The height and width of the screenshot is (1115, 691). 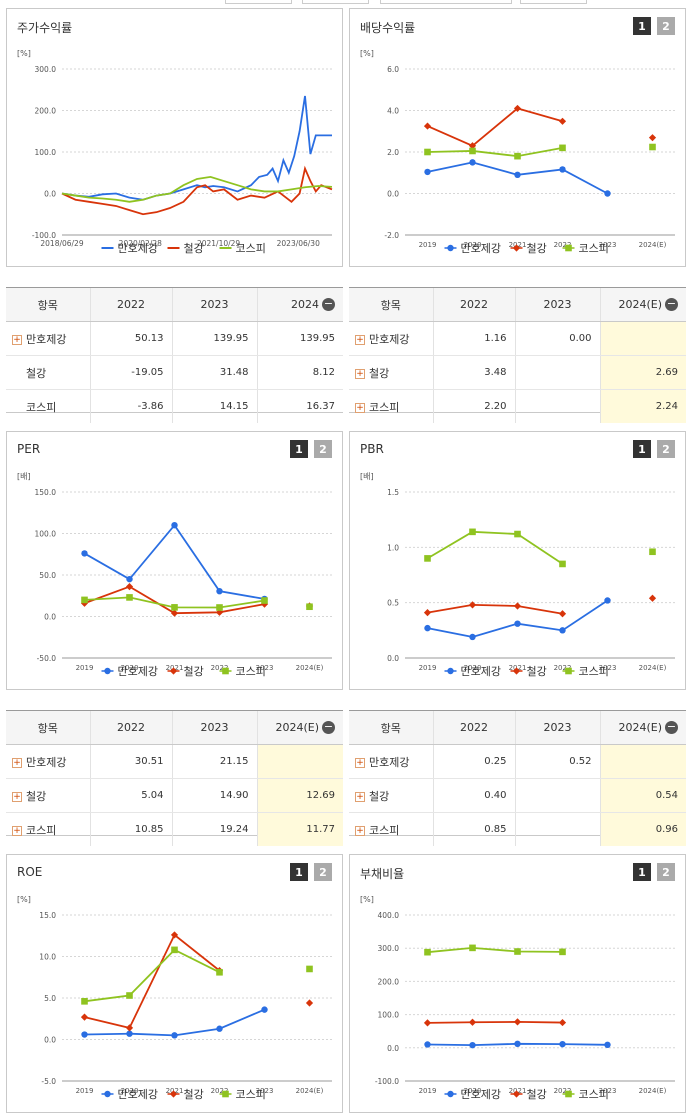 What do you see at coordinates (388, 28) in the screenshot?
I see `chart-title: 배당수익률` at bounding box center [388, 28].